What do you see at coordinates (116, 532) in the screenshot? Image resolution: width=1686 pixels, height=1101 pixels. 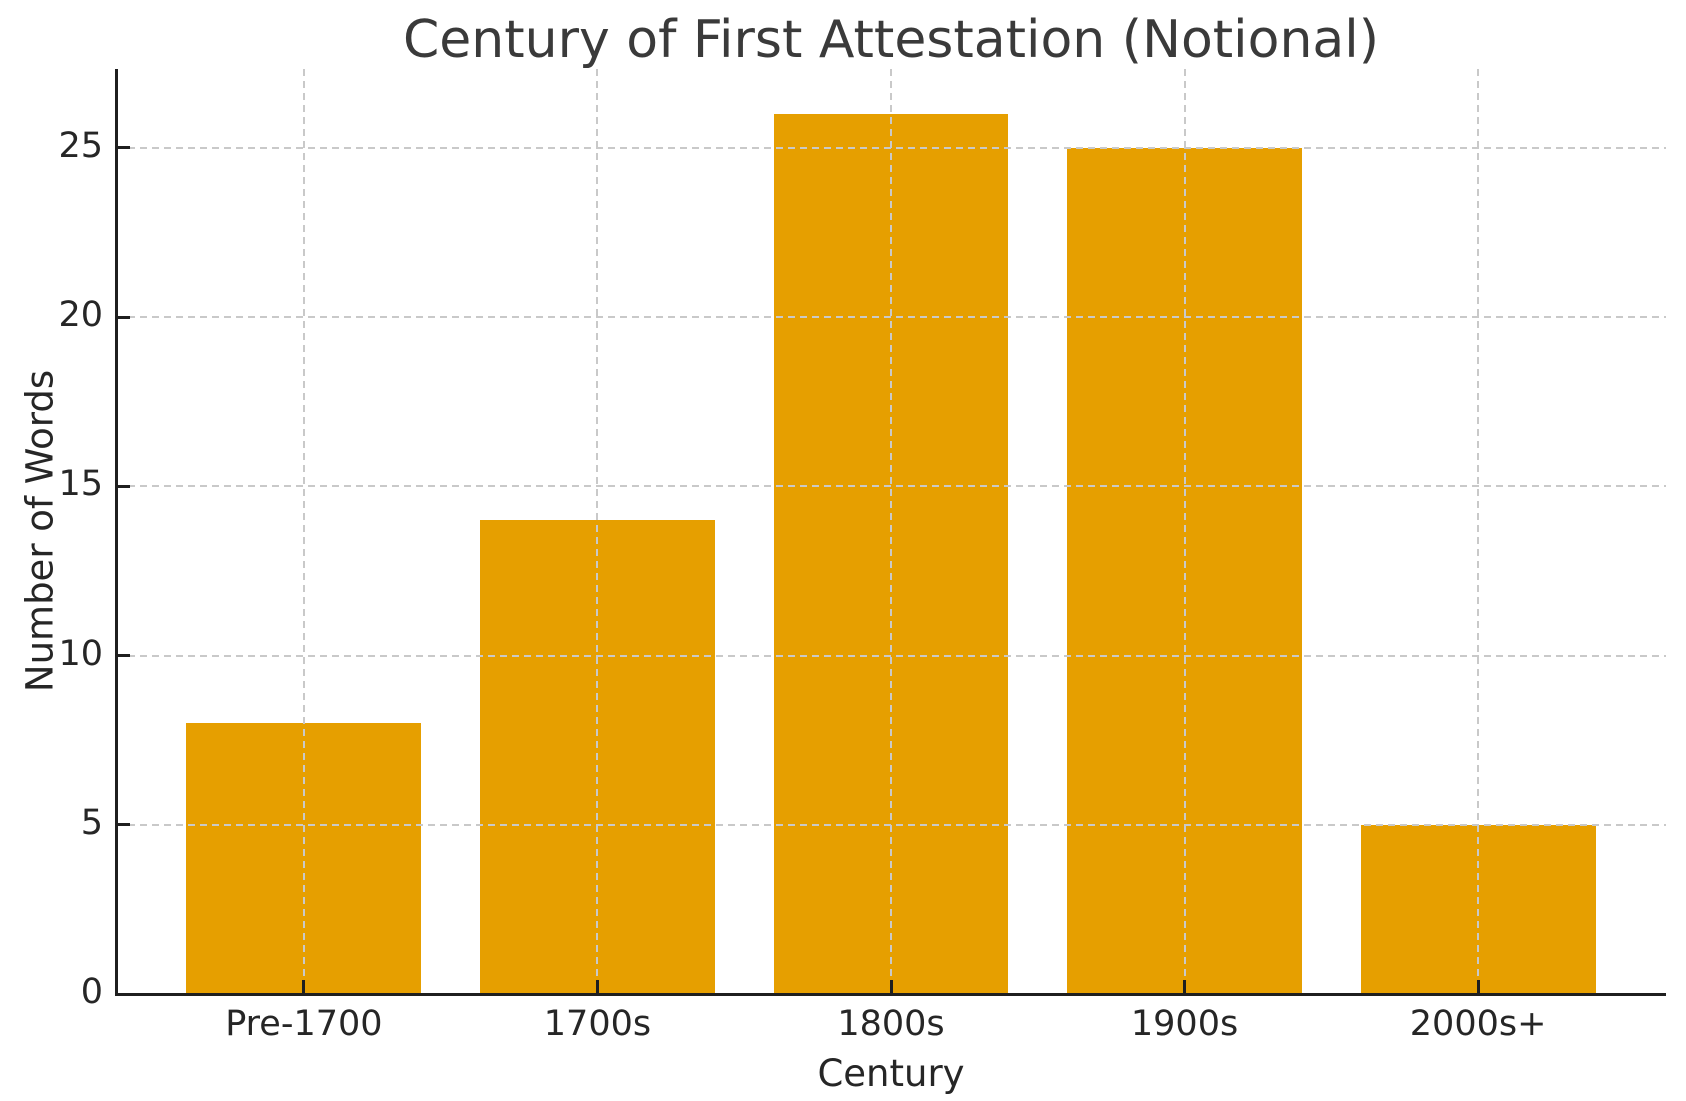 I see `left-axis-spine` at bounding box center [116, 532].